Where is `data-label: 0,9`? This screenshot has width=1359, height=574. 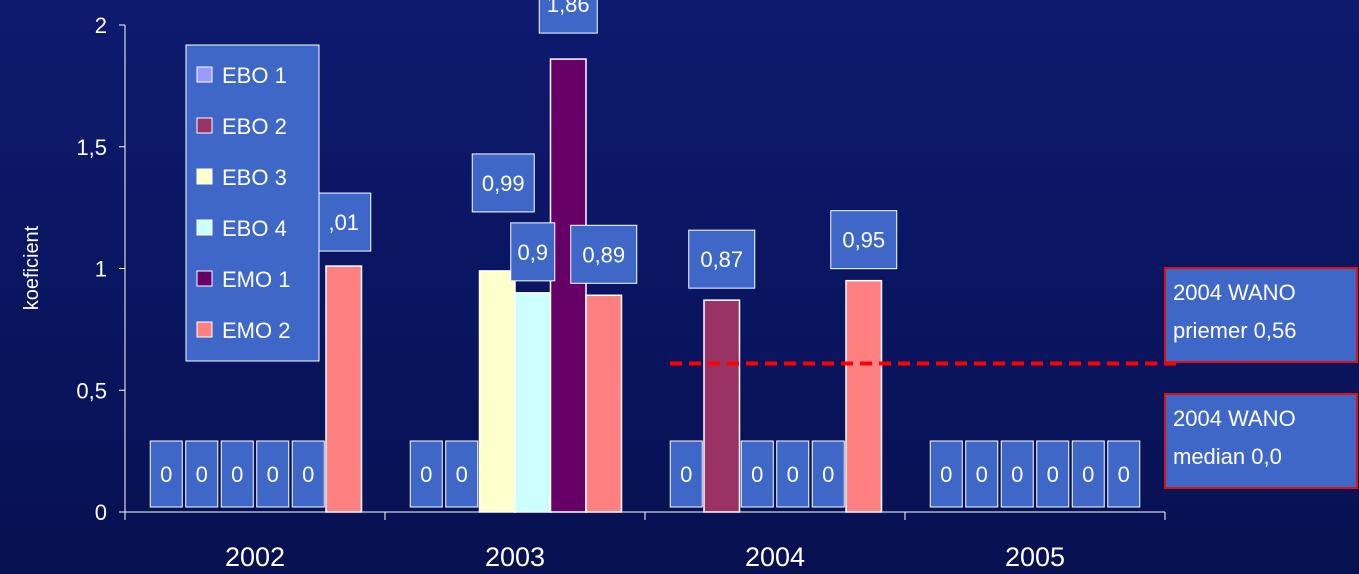 data-label: 0,9 is located at coordinates (533, 252).